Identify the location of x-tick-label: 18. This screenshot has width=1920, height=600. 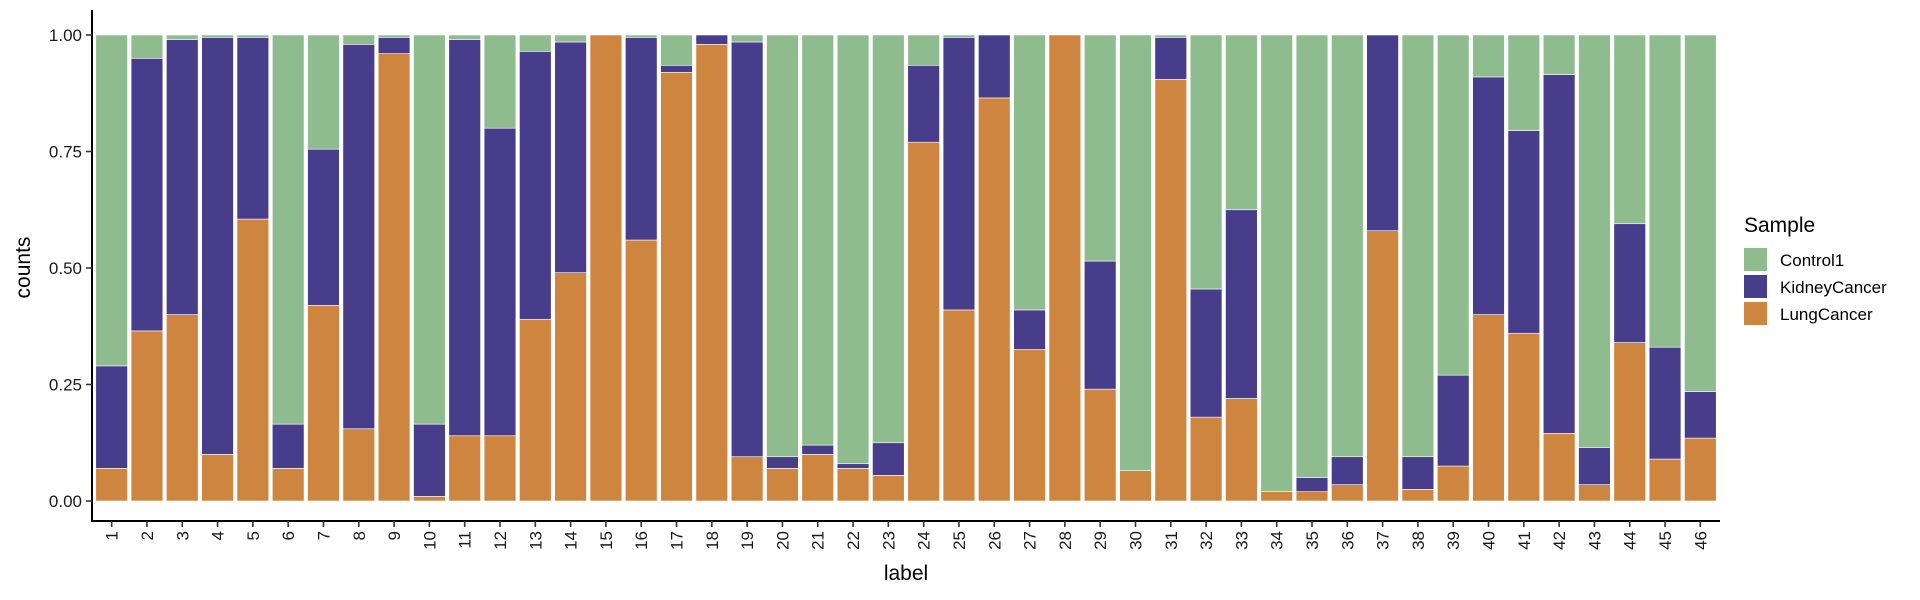
(712, 540).